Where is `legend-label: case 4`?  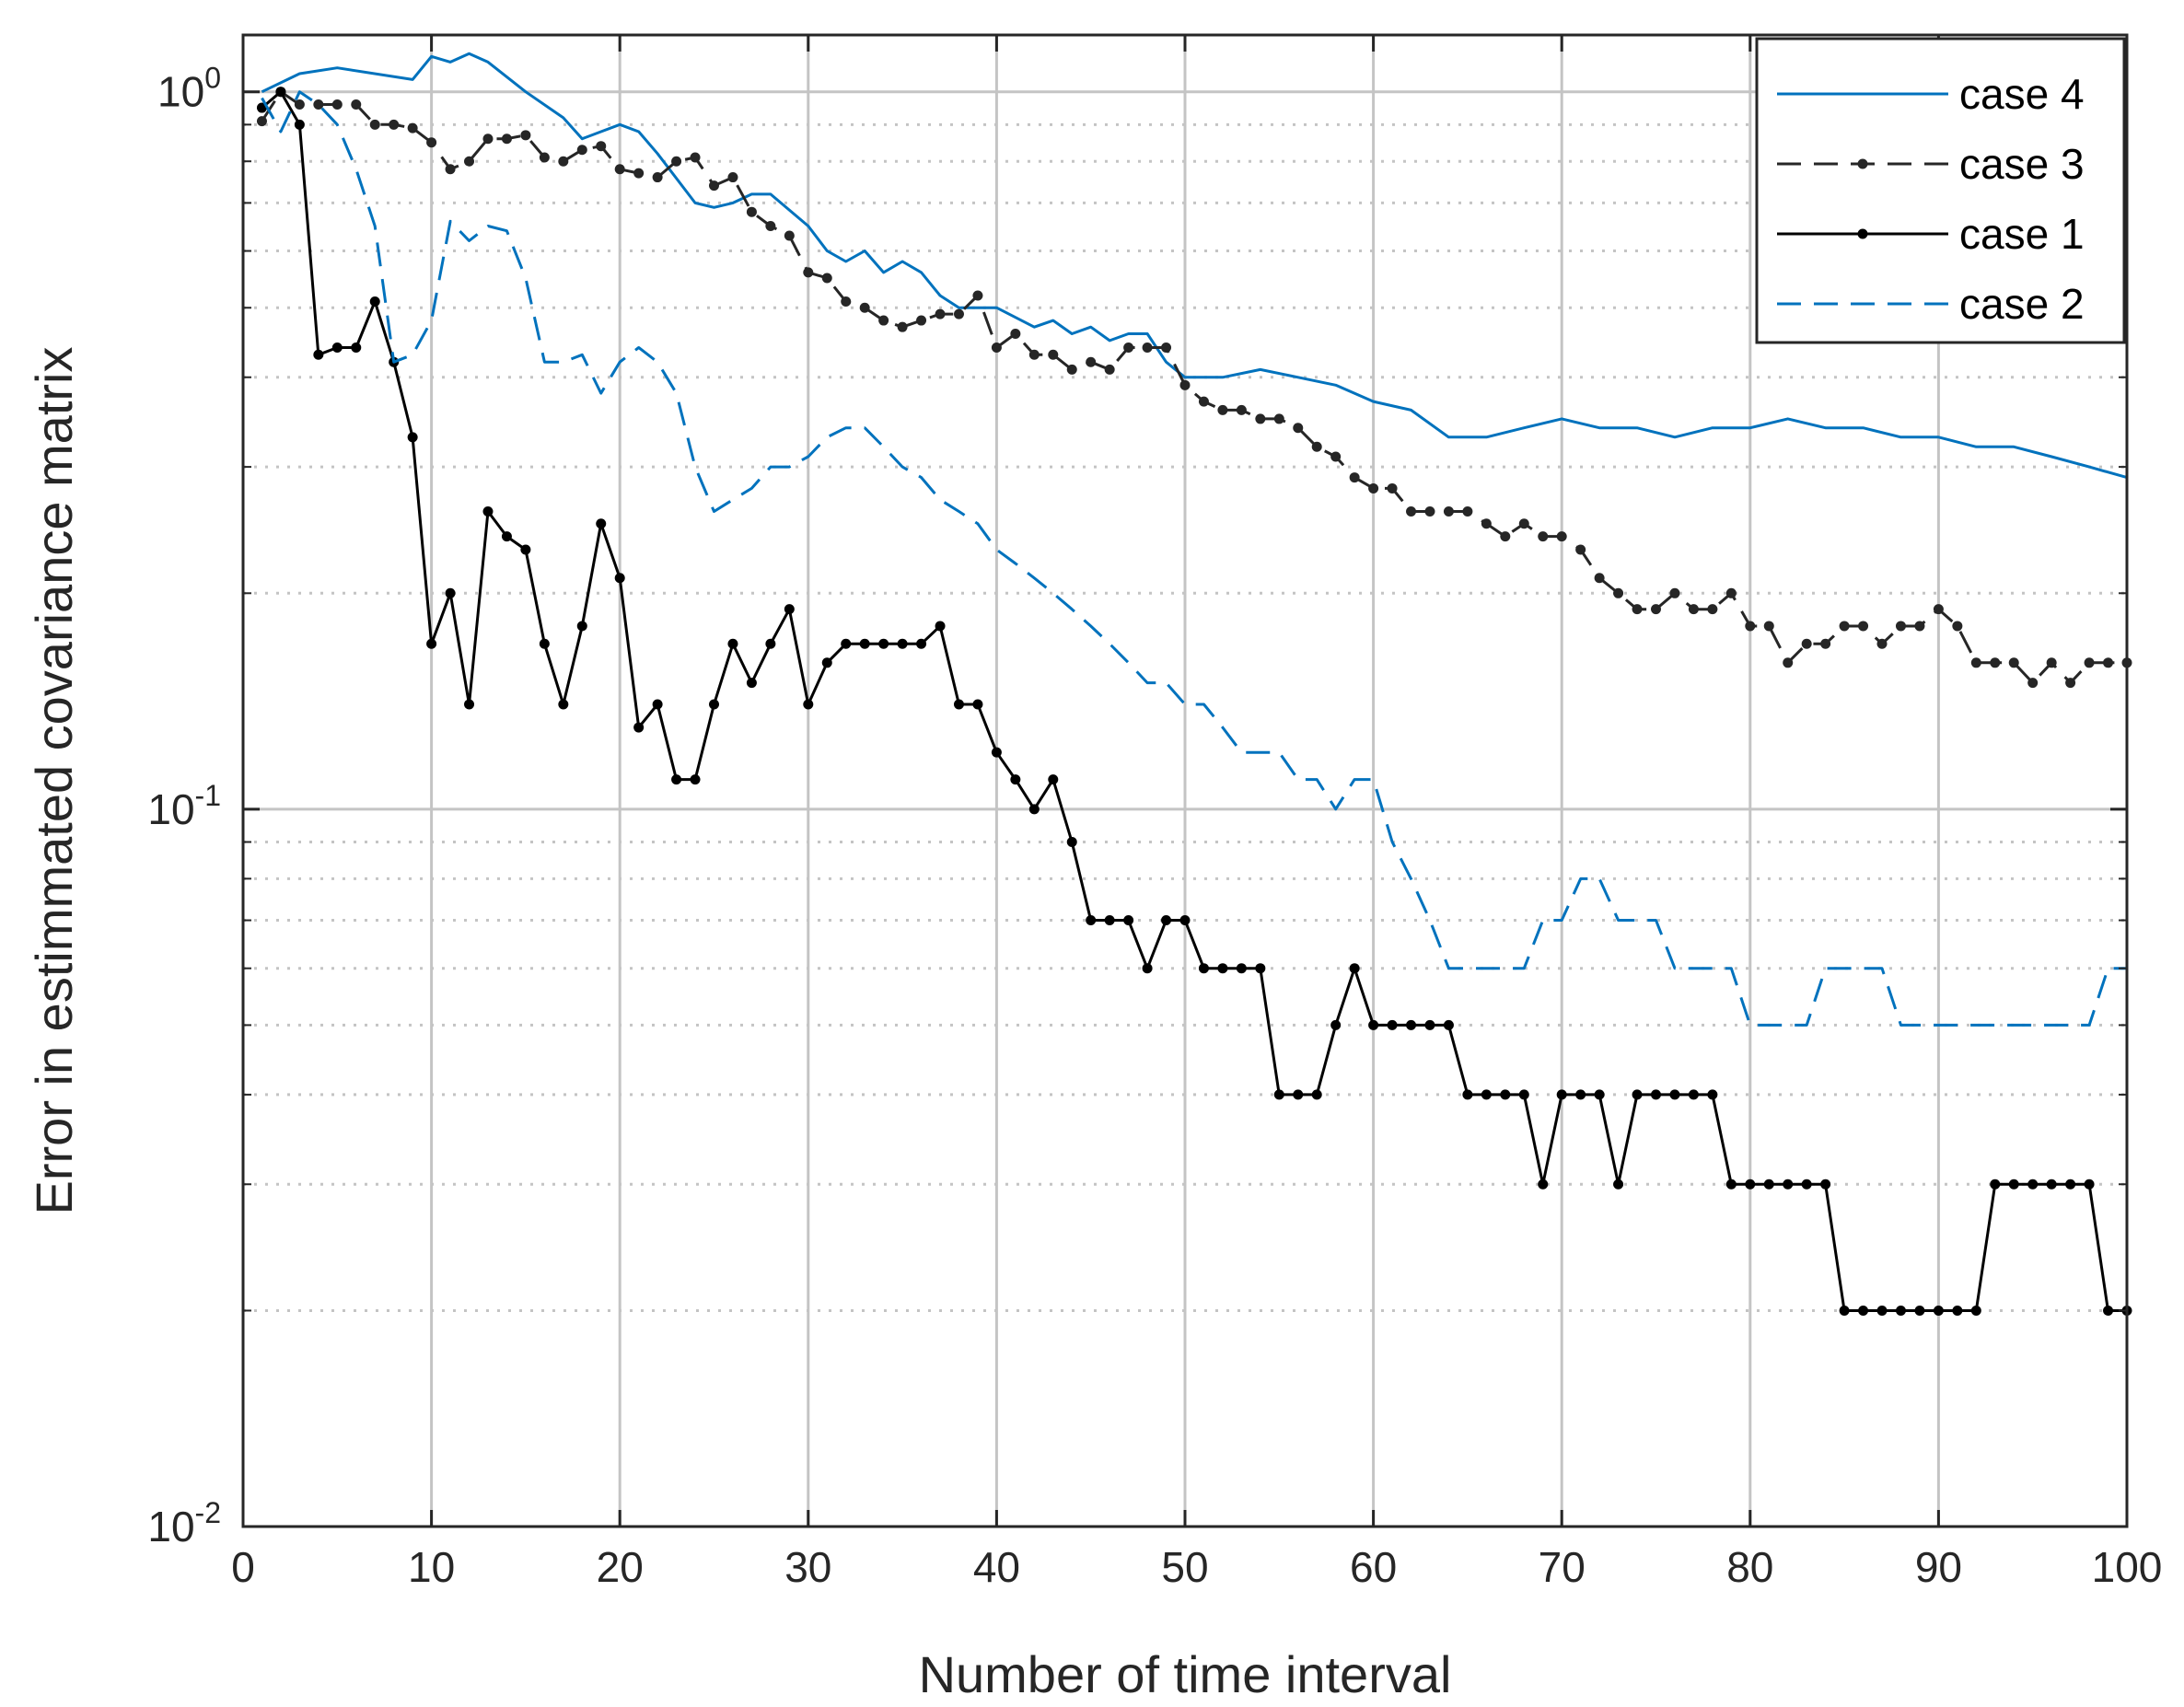 legend-label: case 4 is located at coordinates (2022, 94).